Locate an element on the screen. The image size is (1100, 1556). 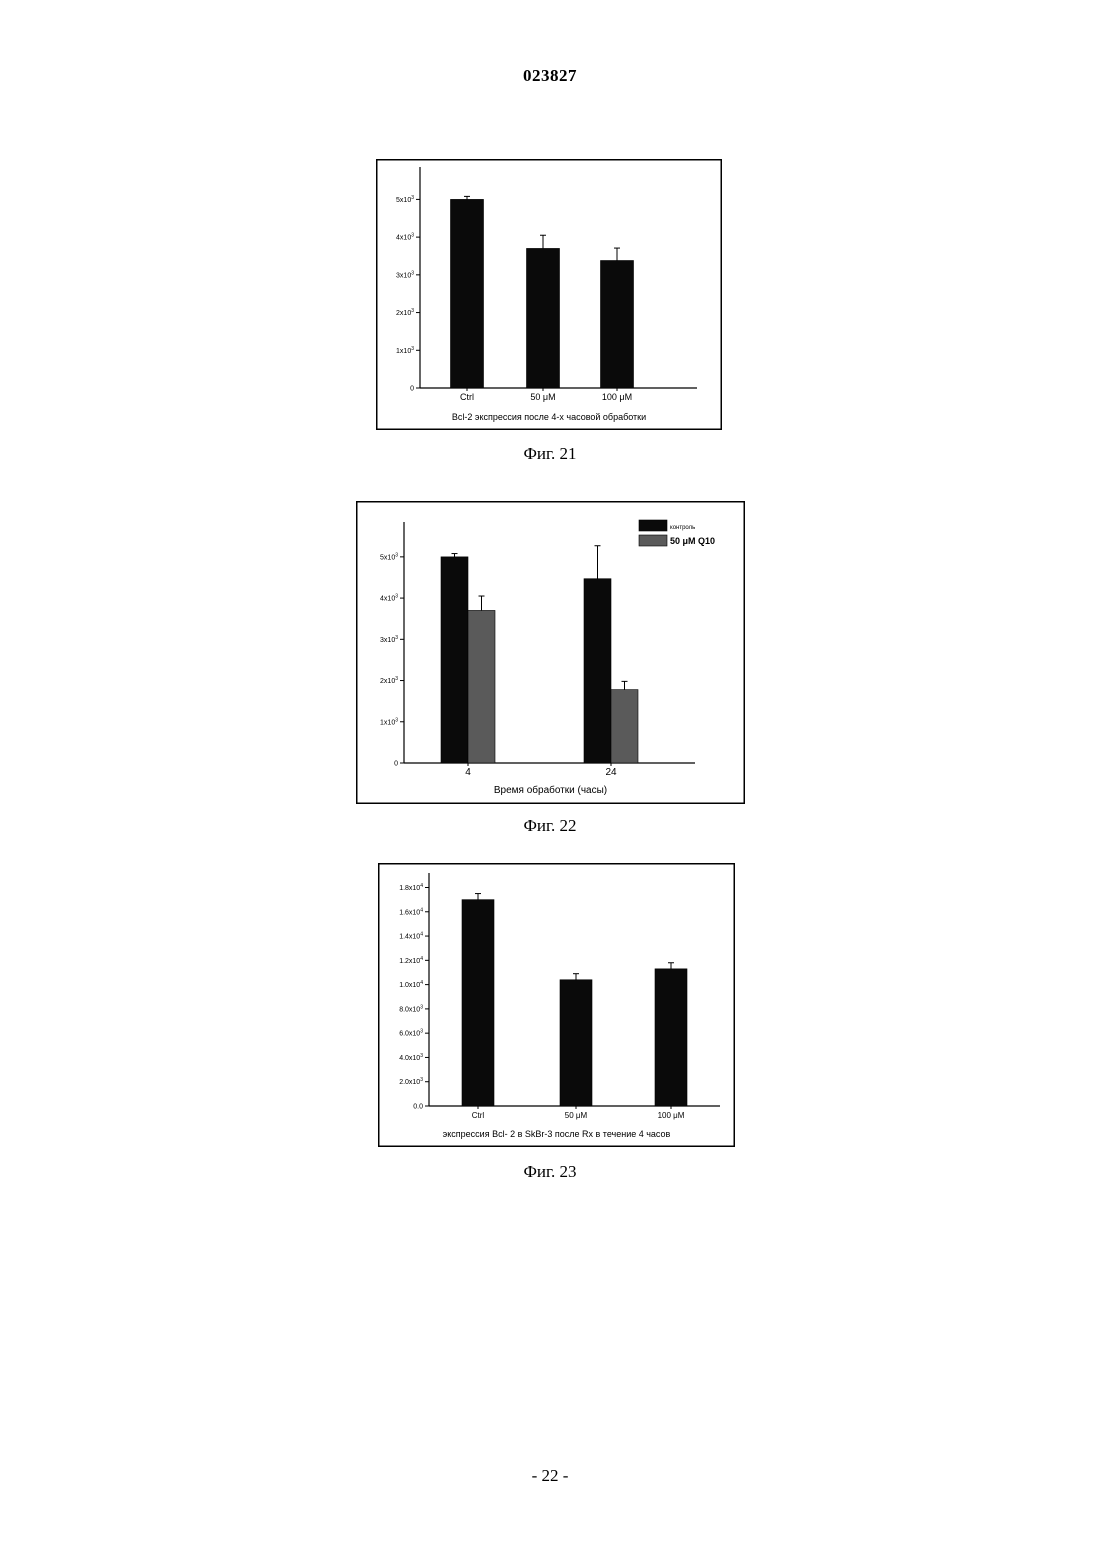
figure-caption-22: Фиг. 22 is located at coordinates (550, 826).